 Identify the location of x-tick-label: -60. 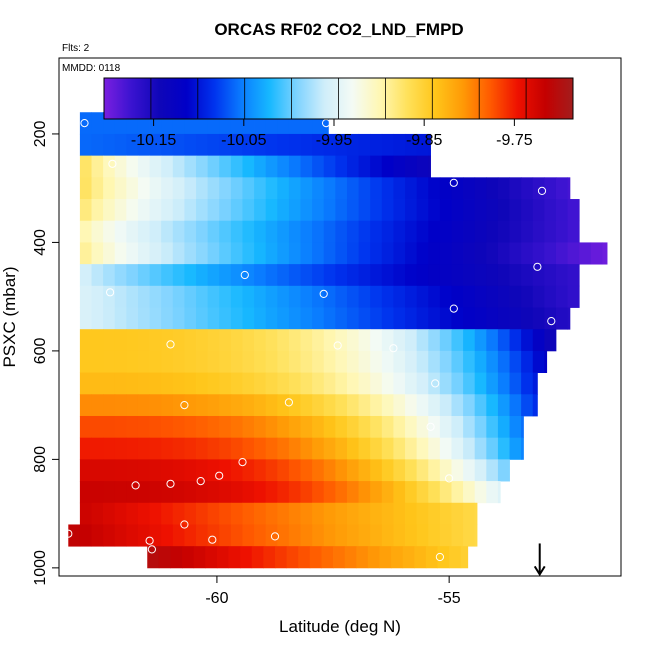
(216, 598).